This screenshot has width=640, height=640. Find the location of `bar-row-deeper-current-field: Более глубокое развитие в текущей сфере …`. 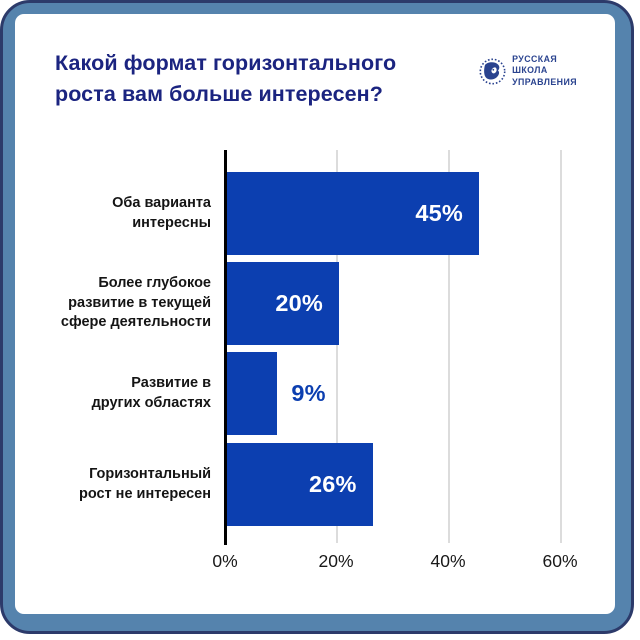

bar-row-deeper-current-field: Более глубокое развитие в текущей сфере … is located at coordinates (315, 303).